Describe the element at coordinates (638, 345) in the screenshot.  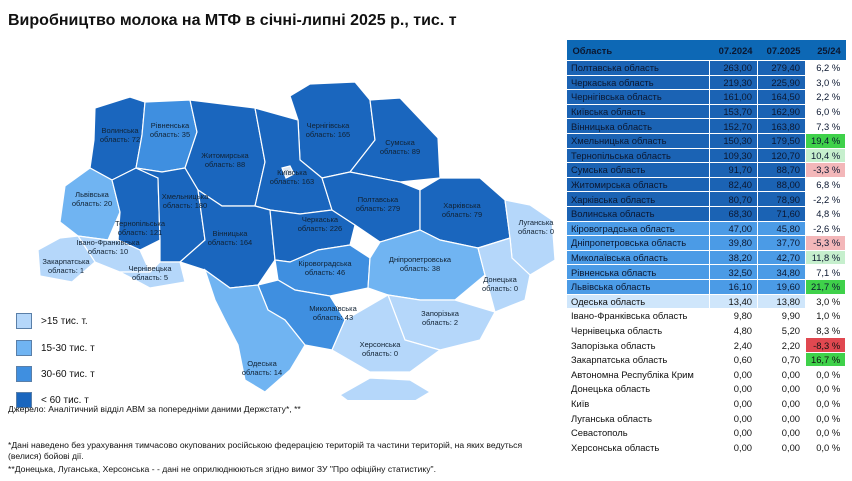
I see `region-name-cell: Запорізька область` at that location.